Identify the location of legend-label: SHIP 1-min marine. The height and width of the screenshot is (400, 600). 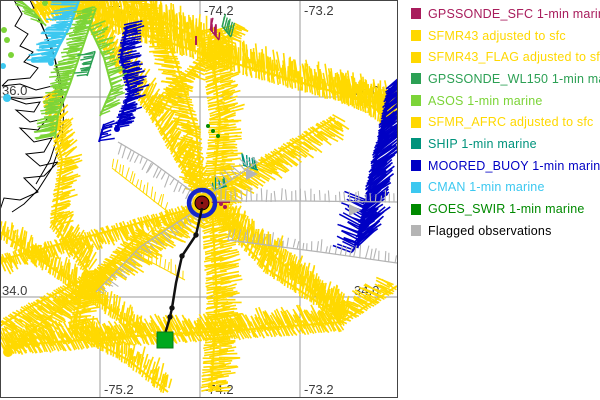
(482, 143).